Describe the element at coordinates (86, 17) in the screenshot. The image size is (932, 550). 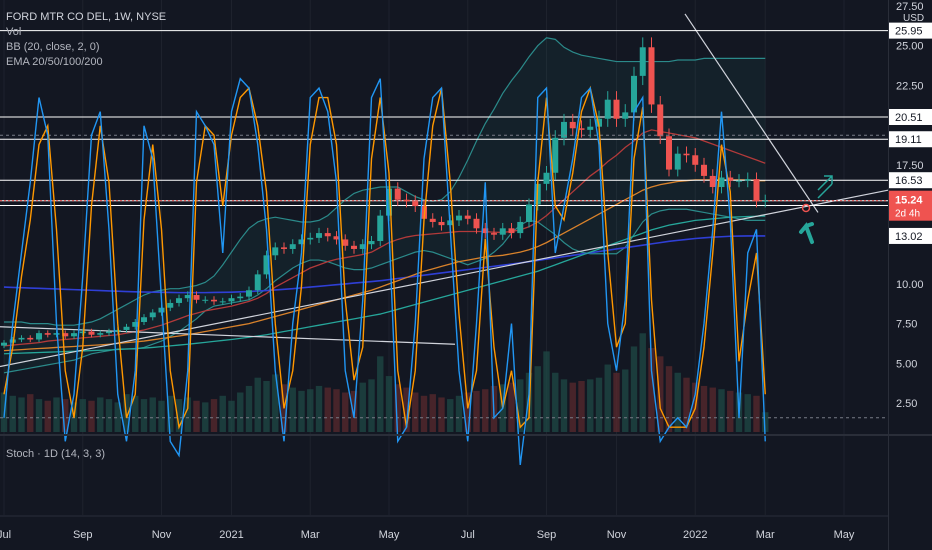
I see `legend-symbol: FORD MTR CO DEL, 1W, NYSE` at that location.